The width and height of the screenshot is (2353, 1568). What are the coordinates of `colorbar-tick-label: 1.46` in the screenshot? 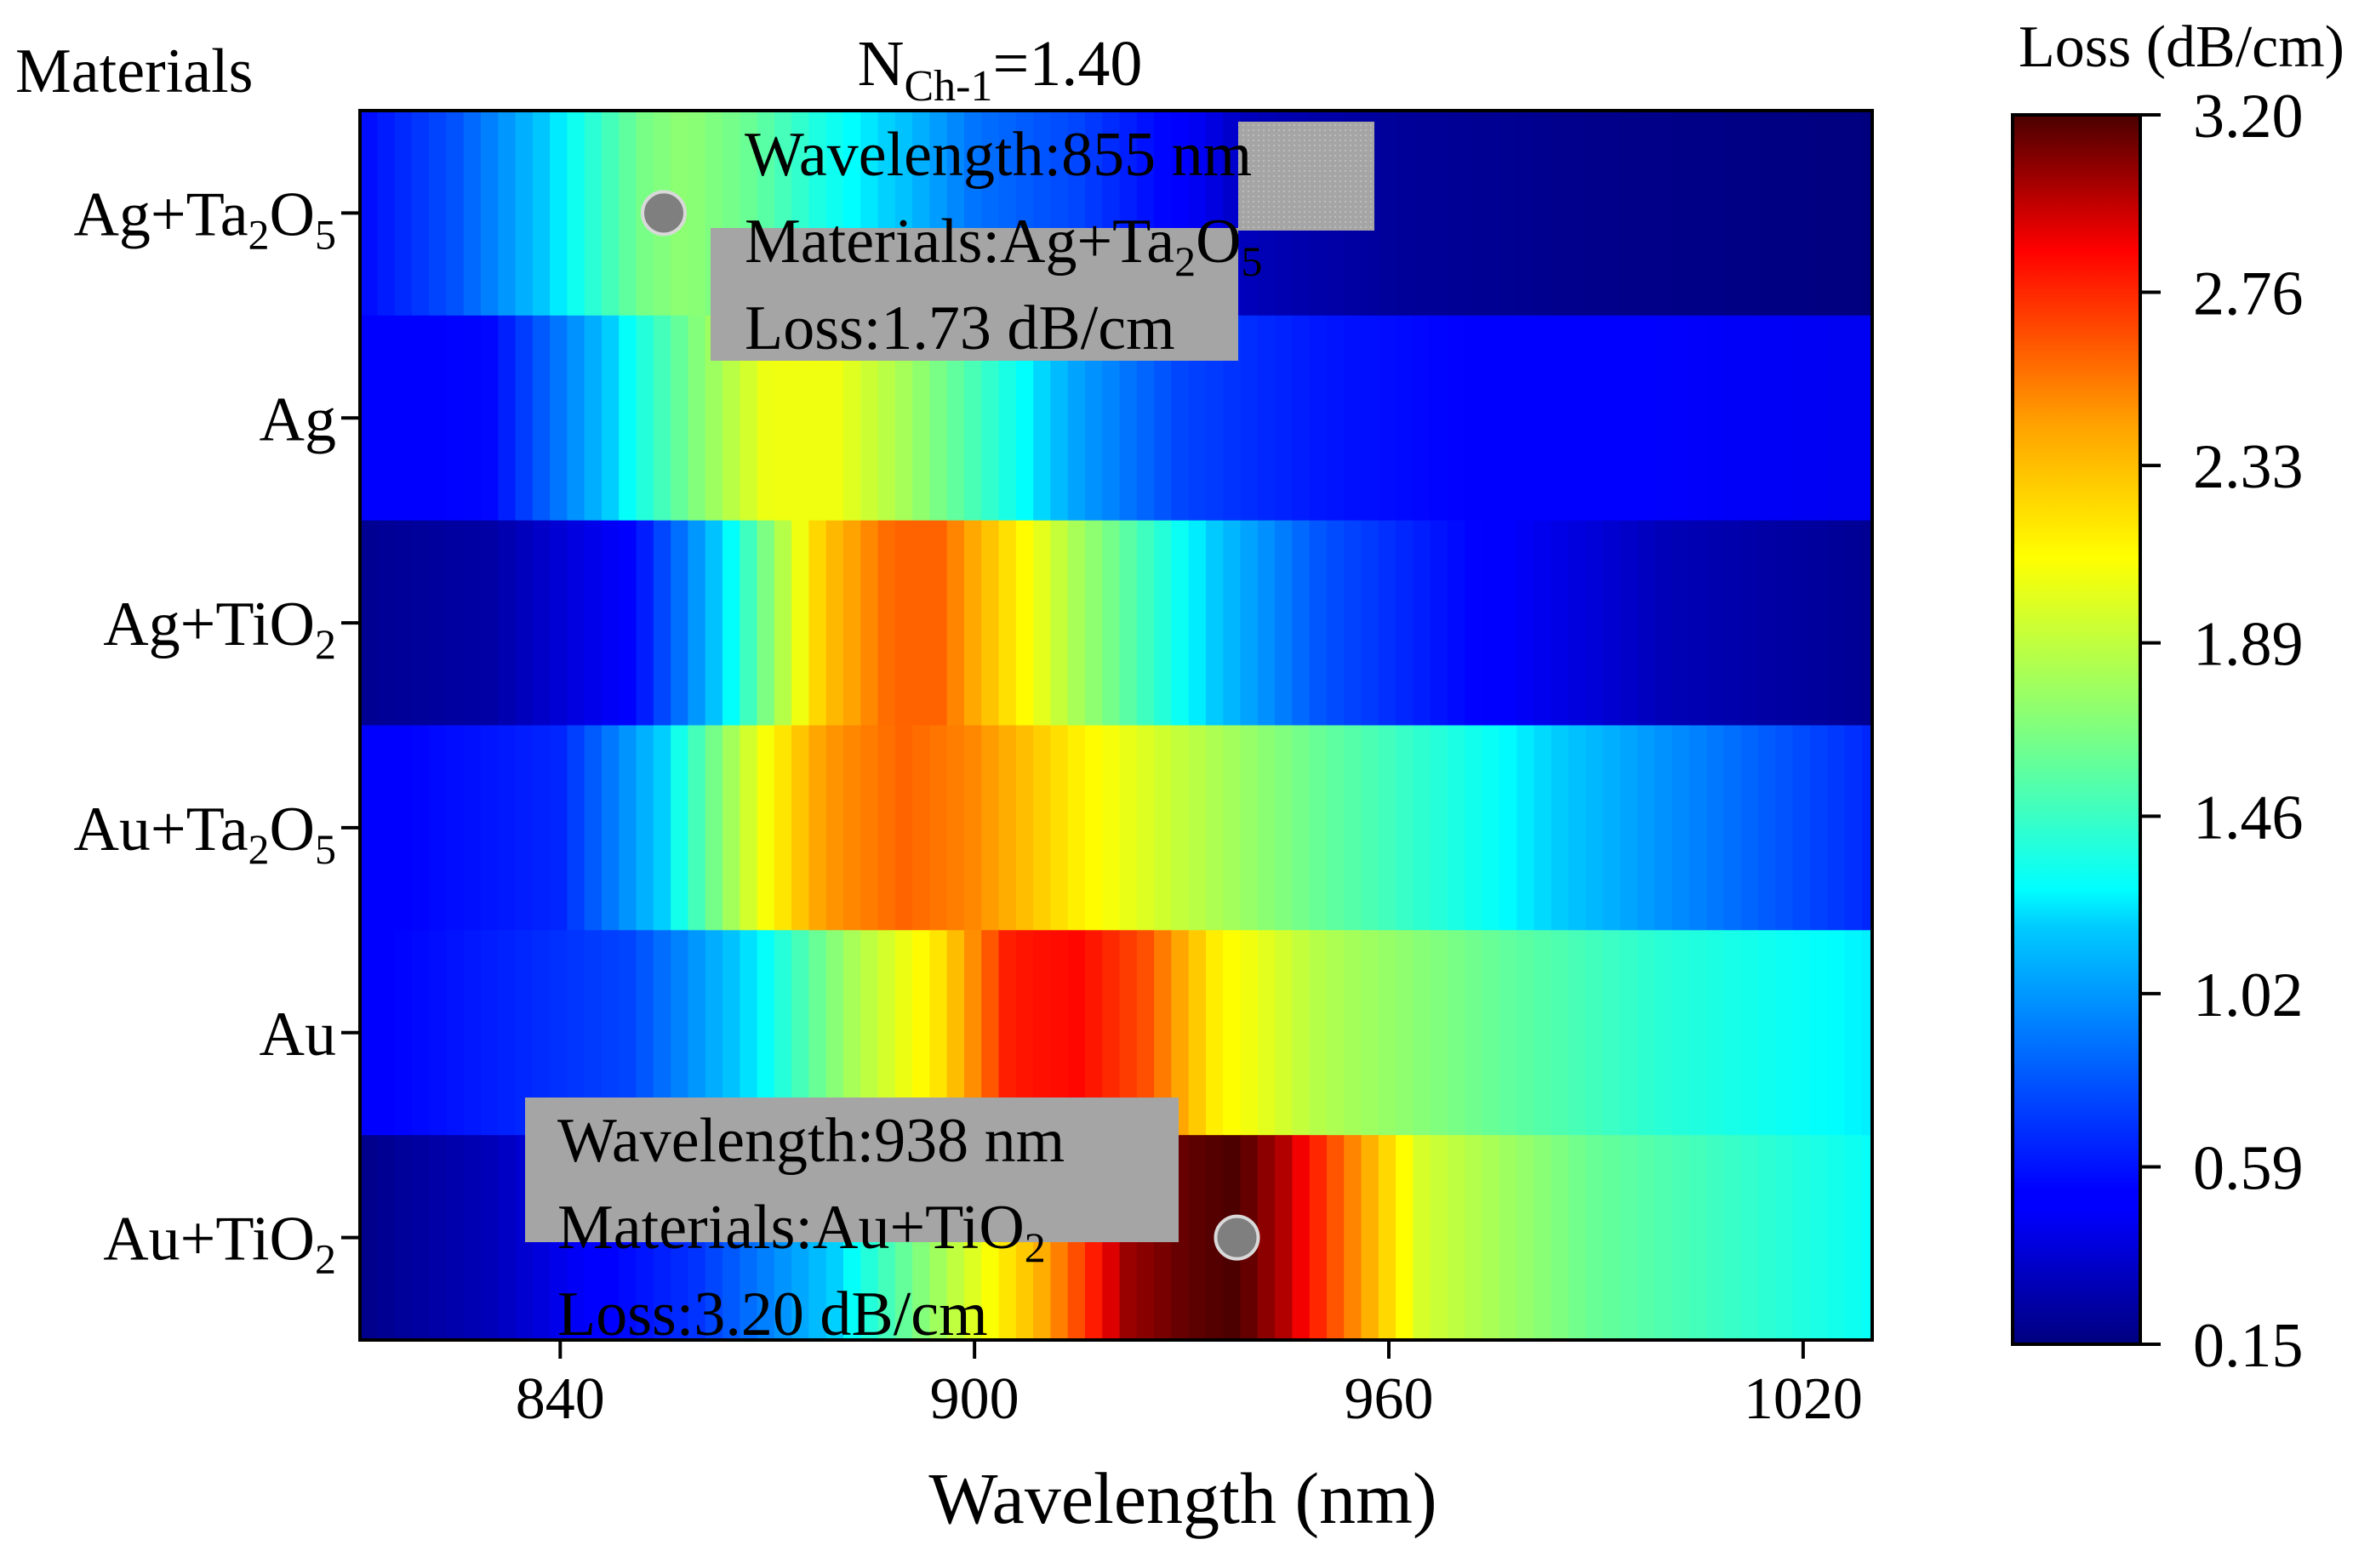 It's located at (2248, 817).